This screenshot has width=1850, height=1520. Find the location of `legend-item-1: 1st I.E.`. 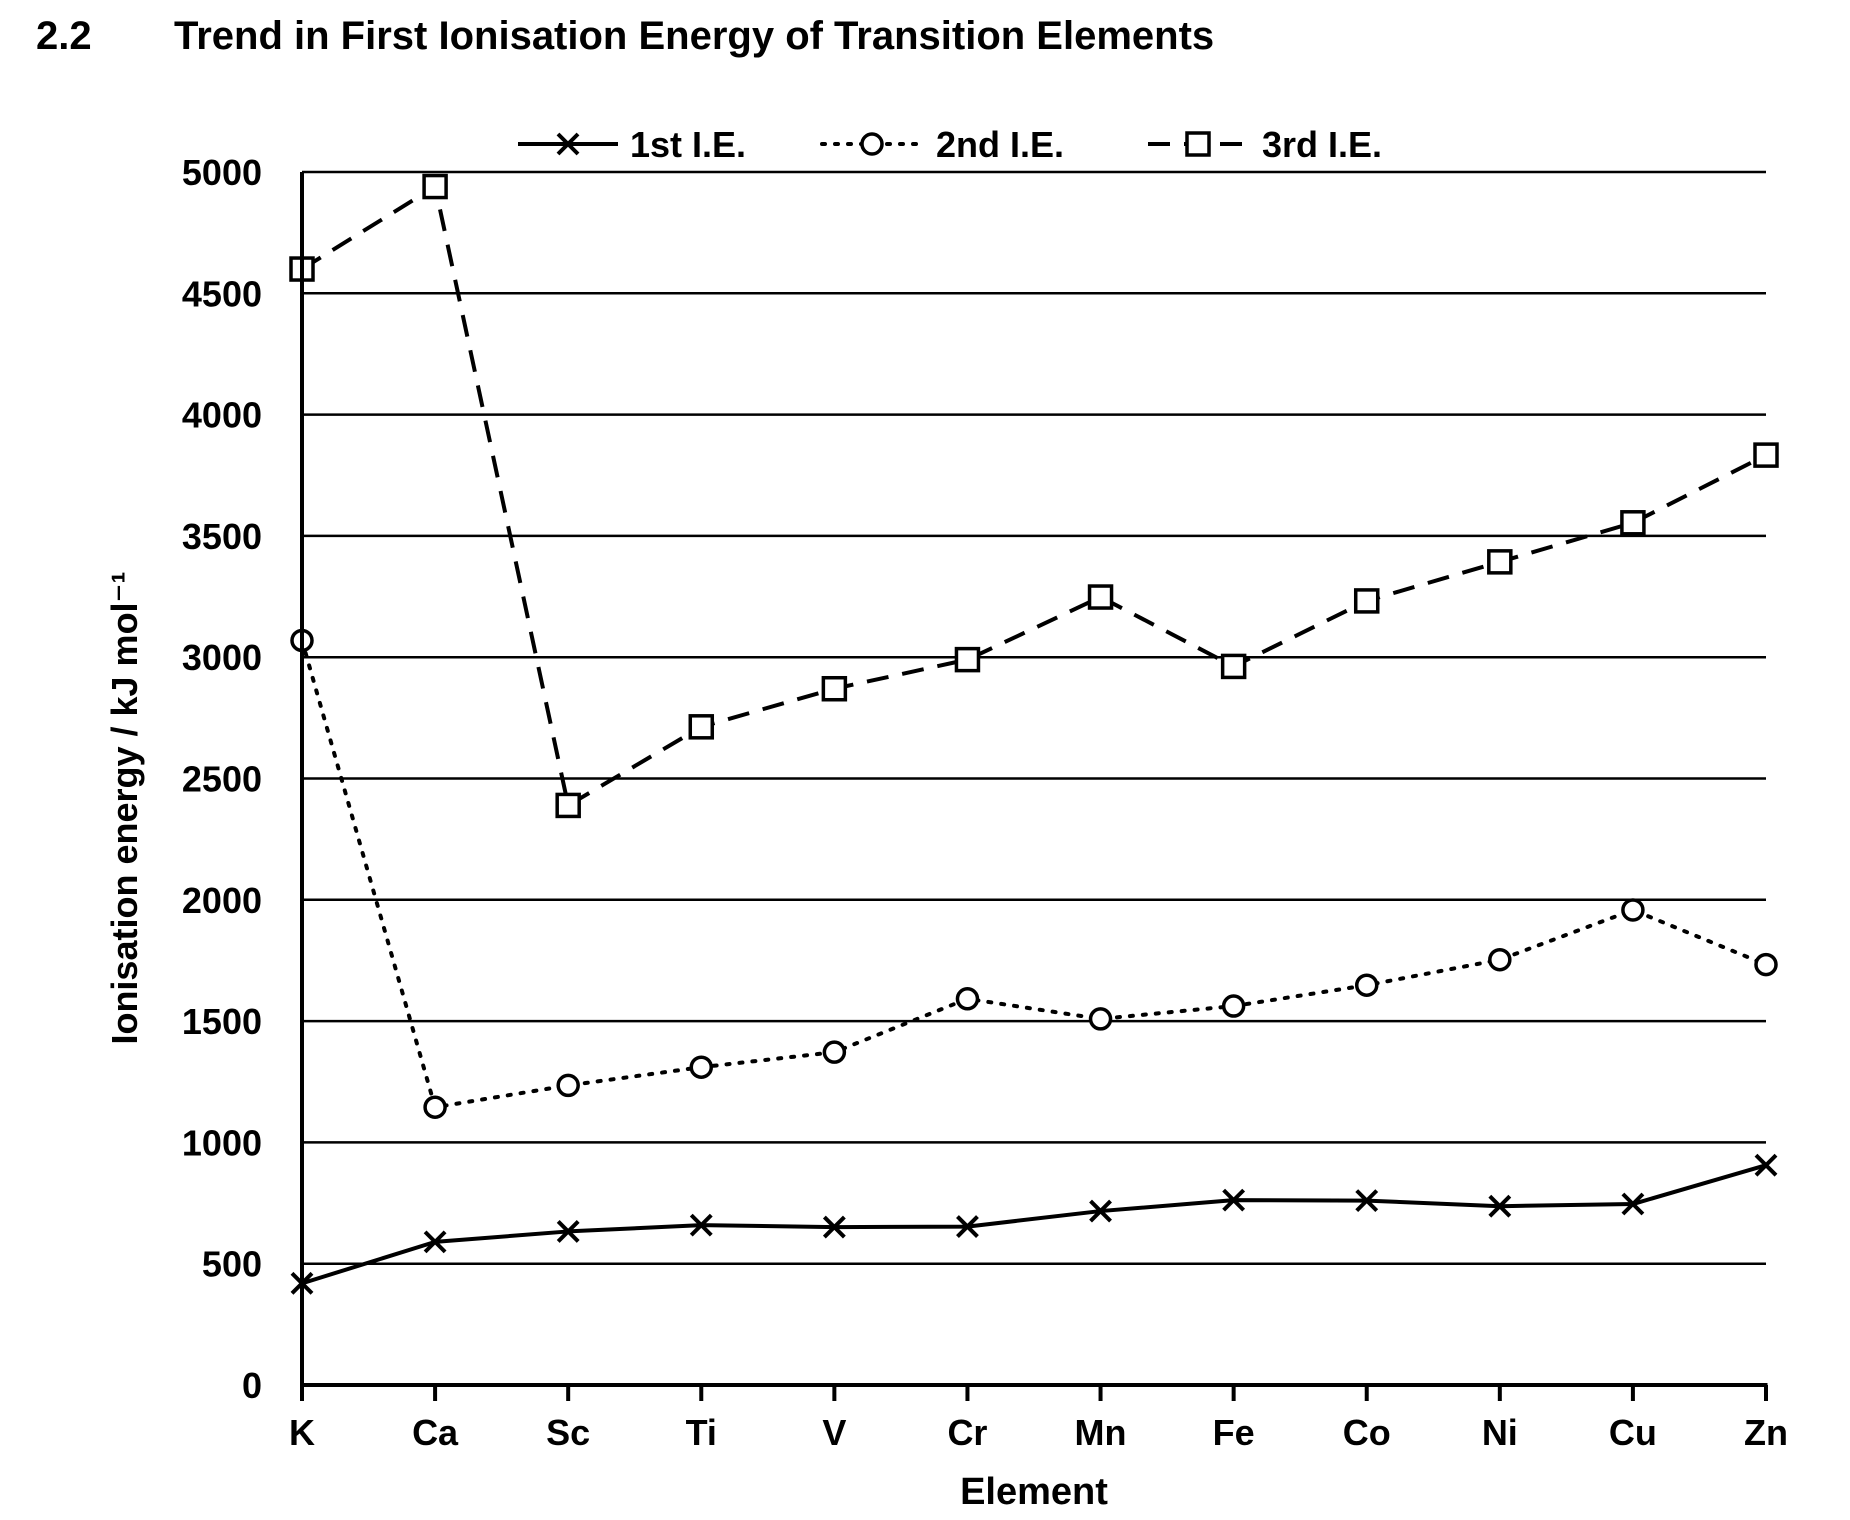

legend-item-1: 1st I.E. is located at coordinates (632, 144).